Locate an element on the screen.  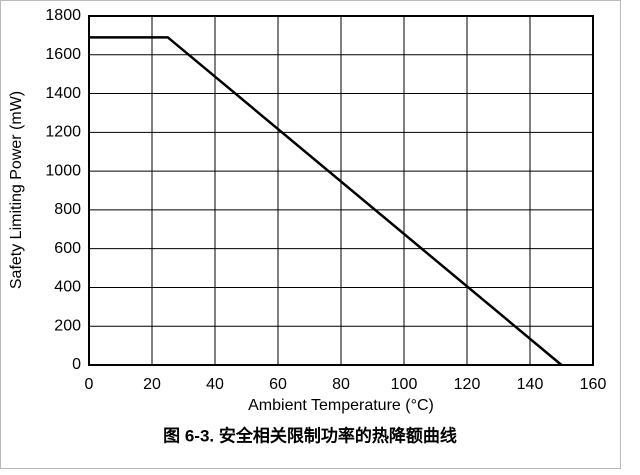
y-axis-label: Safety Limiting Power (mW) is located at coordinates (16, 190).